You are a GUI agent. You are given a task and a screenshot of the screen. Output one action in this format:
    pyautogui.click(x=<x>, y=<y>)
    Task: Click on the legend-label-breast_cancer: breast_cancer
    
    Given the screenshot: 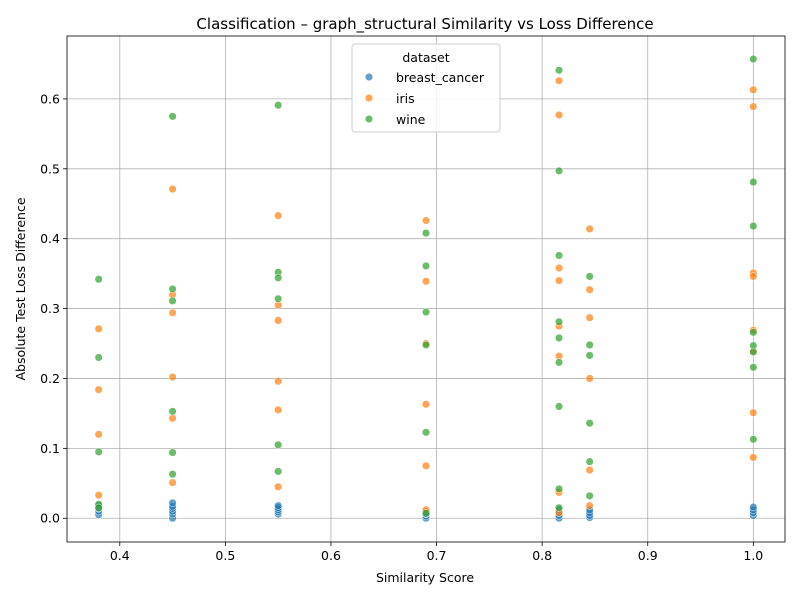 What is the action you would take?
    pyautogui.click(x=440, y=77)
    